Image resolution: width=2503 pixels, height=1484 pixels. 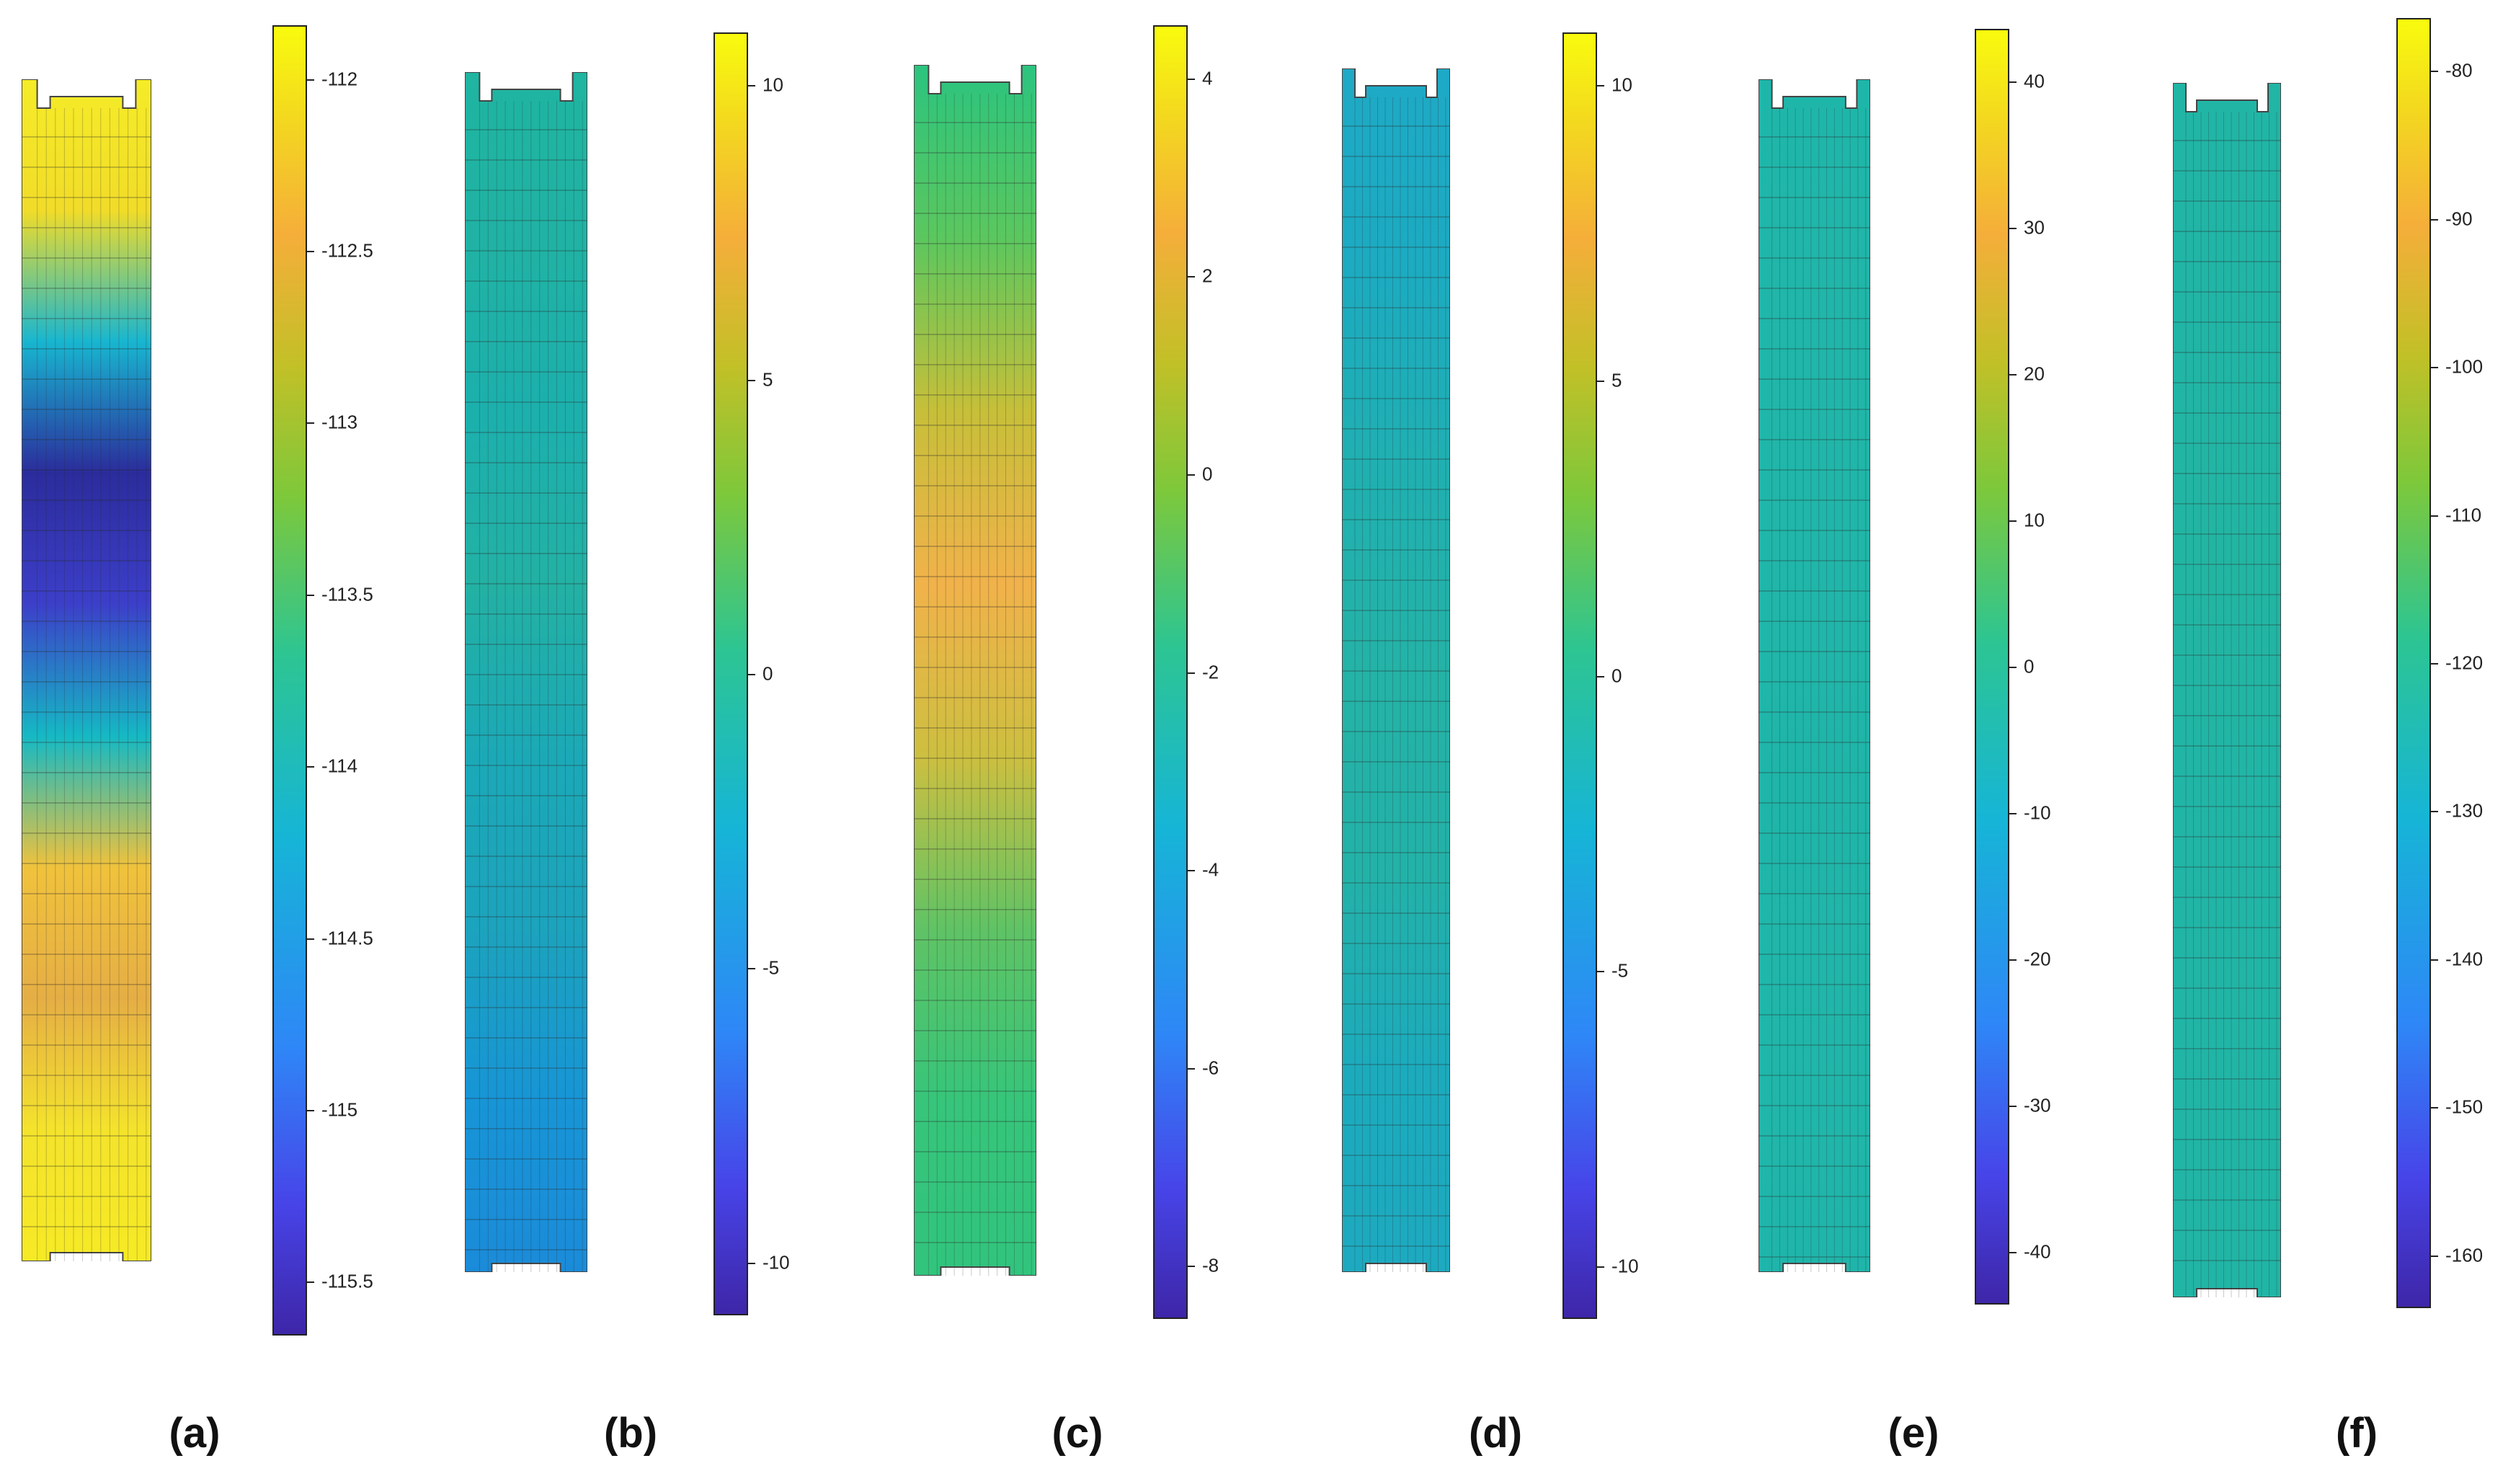 I want to click on panel-label-a: (a), so click(x=195, y=1433).